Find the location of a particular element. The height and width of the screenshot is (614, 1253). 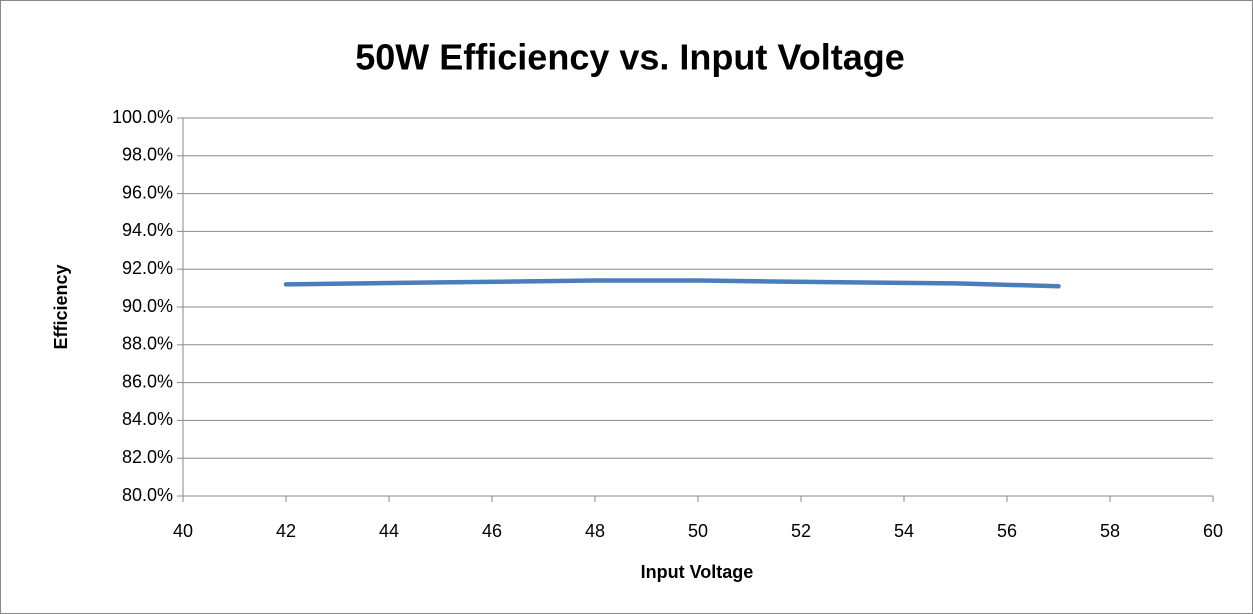

x-tick-label: 44 is located at coordinates (389, 531).